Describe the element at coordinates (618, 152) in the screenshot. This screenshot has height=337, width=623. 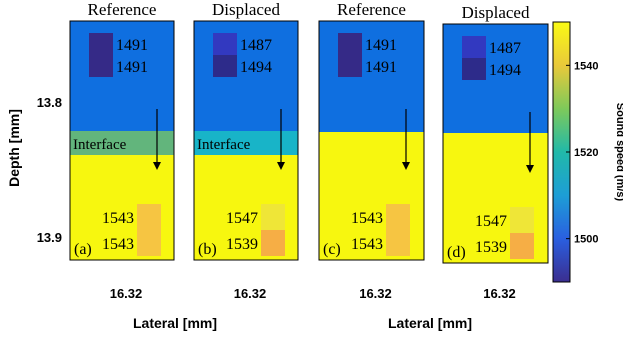
I see `colorbar-label: Sound speed (m/s)` at that location.